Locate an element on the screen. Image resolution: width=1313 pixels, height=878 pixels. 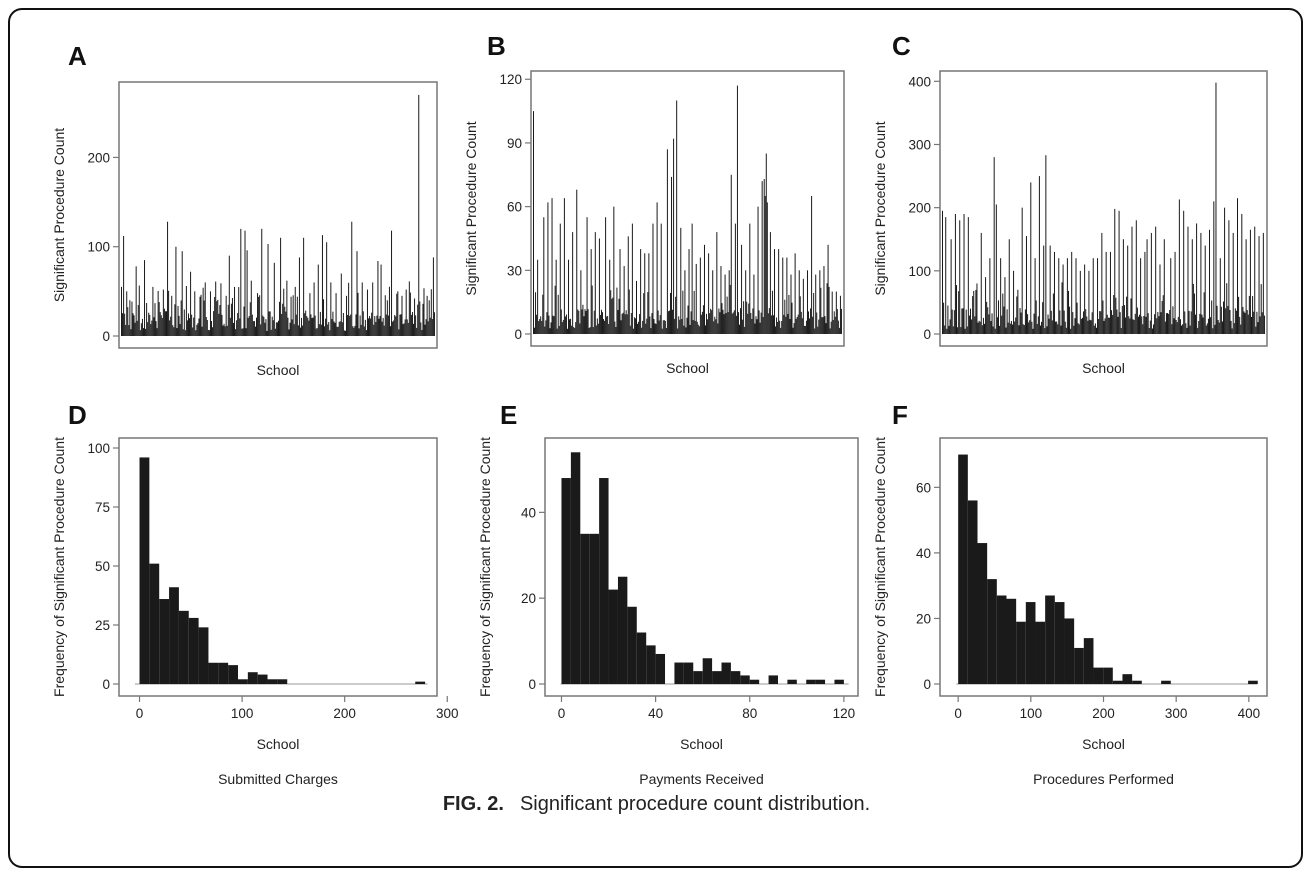
y-tick-label: 120 is located at coordinates (510, 79).